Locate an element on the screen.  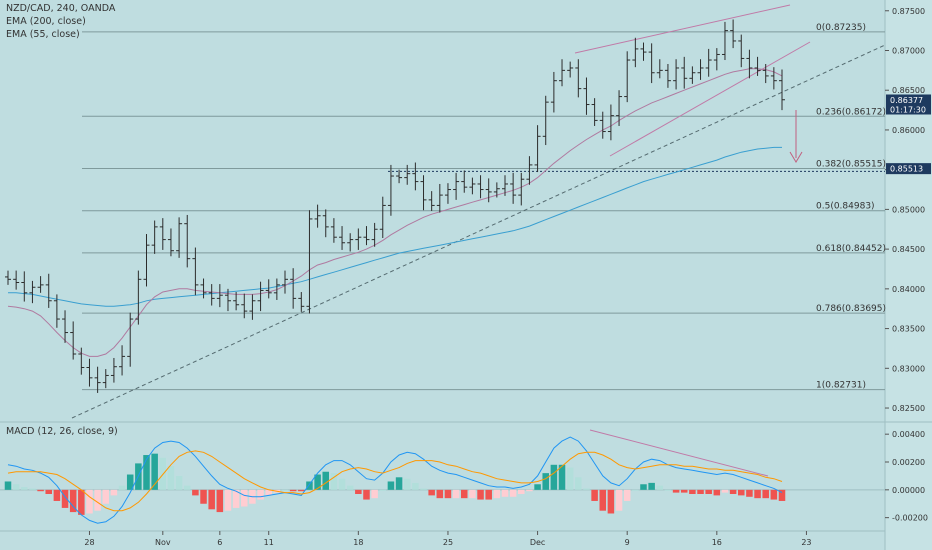
channel-lower-trendline is located at coordinates (710, 99).